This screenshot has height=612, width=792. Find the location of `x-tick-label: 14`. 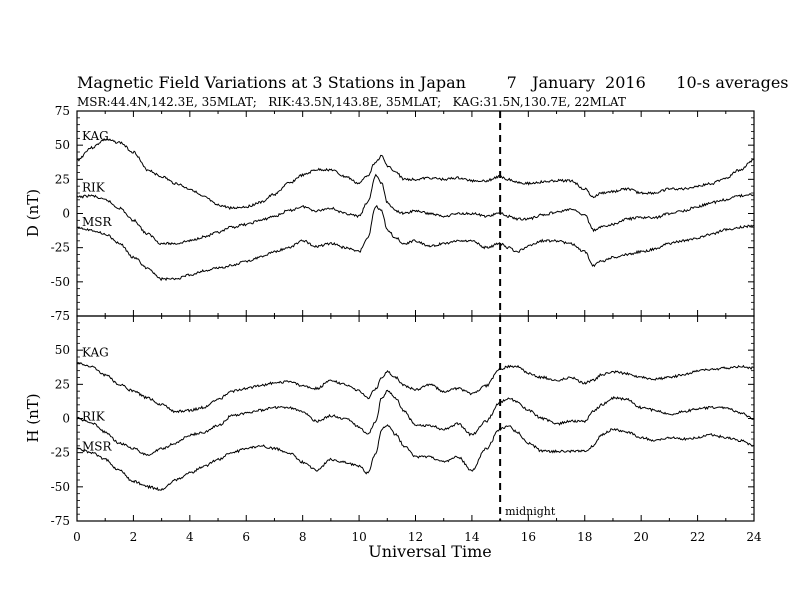

x-tick-label: 14 is located at coordinates (472, 537).